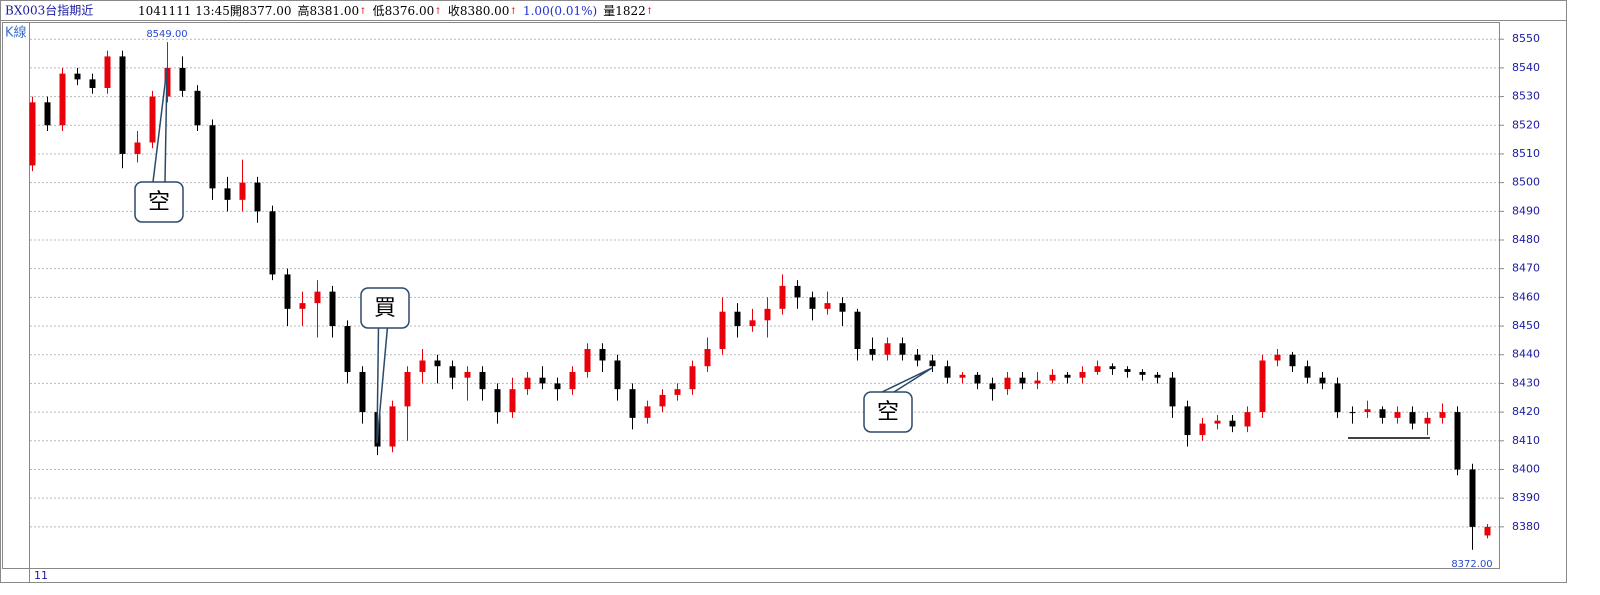  What do you see at coordinates (1526, 526) in the screenshot?
I see `y-tick-label: 8380` at bounding box center [1526, 526].